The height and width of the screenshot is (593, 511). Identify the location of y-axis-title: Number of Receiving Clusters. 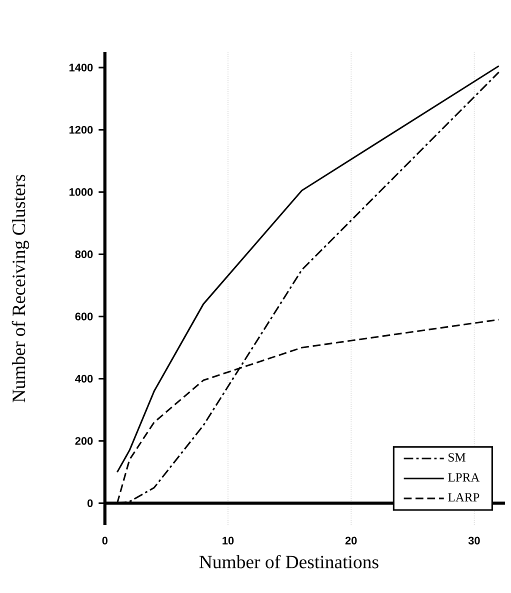
(20, 288).